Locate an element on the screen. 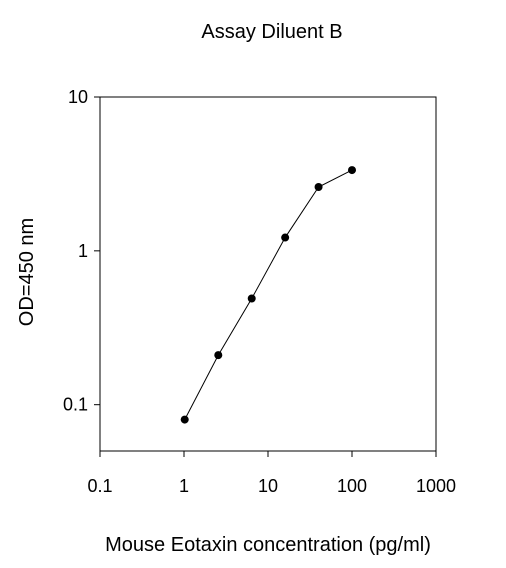 Image resolution: width=506 pixels, height=568 pixels. y-axis: 0.1 1 10 is located at coordinates (81, 251).